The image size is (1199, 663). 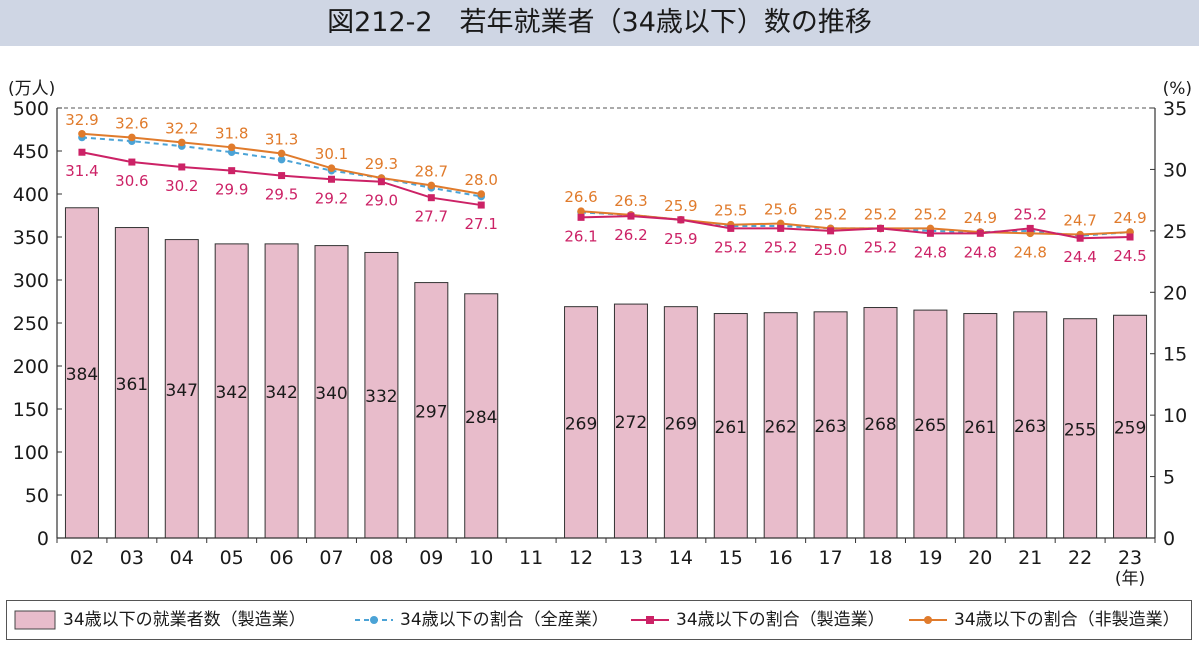 What do you see at coordinates (331, 154) in the screenshot?
I see `nonmfg-data-label: 30.1` at bounding box center [331, 154].